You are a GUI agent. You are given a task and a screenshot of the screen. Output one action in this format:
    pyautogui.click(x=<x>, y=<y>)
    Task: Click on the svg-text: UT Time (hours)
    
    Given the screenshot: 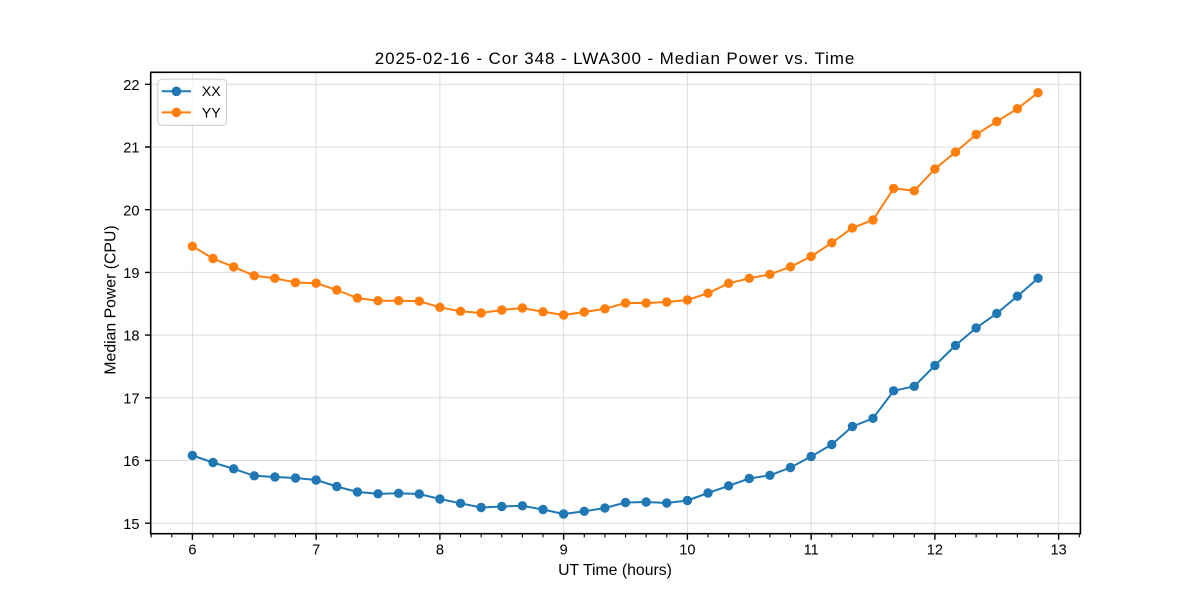 What is the action you would take?
    pyautogui.click(x=615, y=570)
    